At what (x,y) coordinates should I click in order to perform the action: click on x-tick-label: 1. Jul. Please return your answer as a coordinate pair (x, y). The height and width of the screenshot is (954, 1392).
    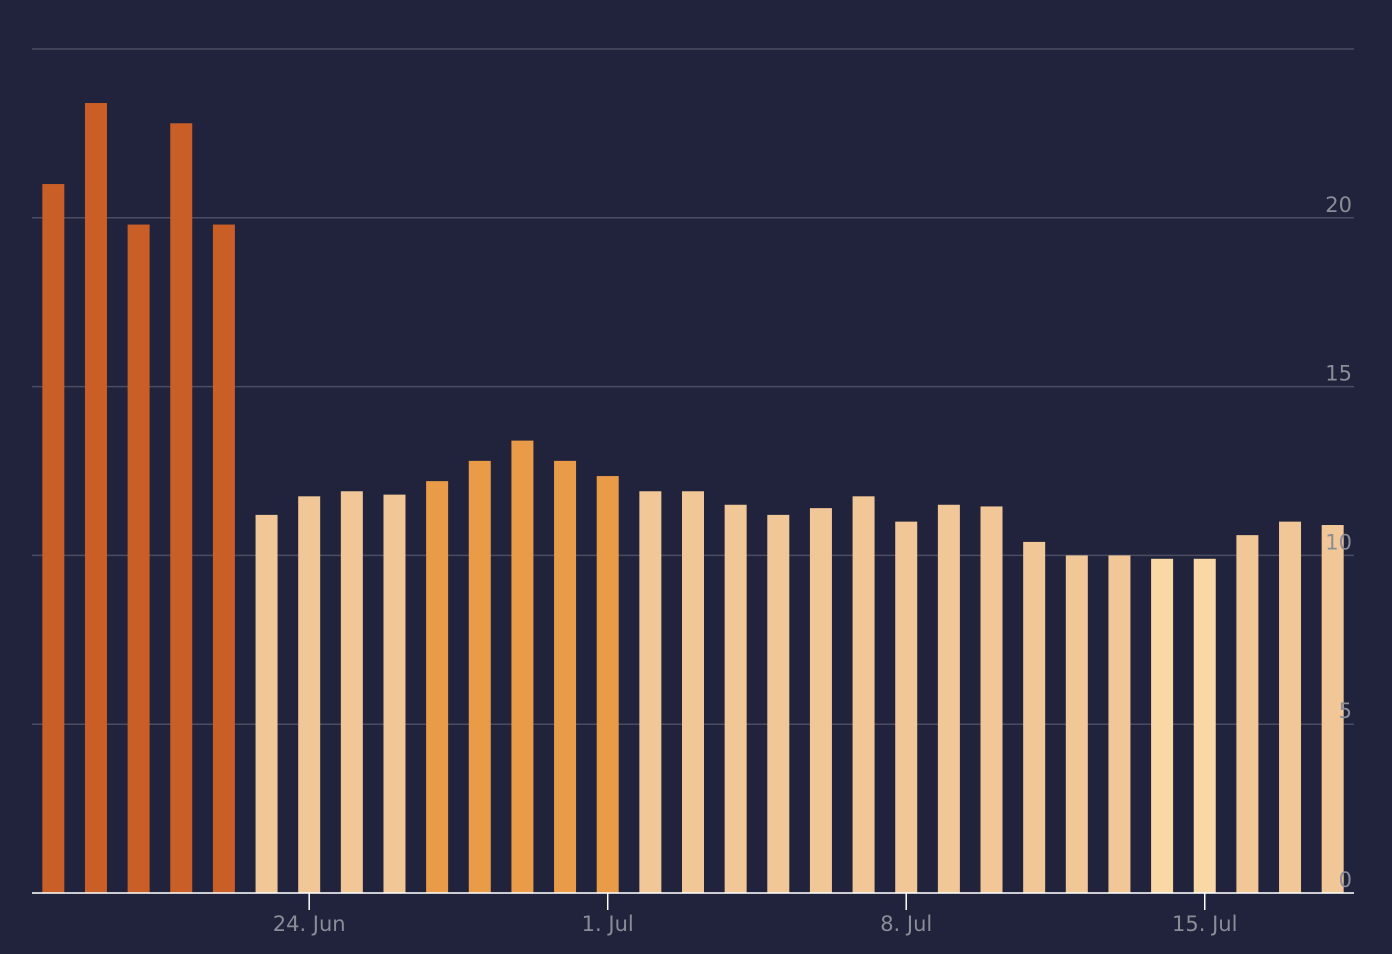
    Looking at the image, I should click on (608, 924).